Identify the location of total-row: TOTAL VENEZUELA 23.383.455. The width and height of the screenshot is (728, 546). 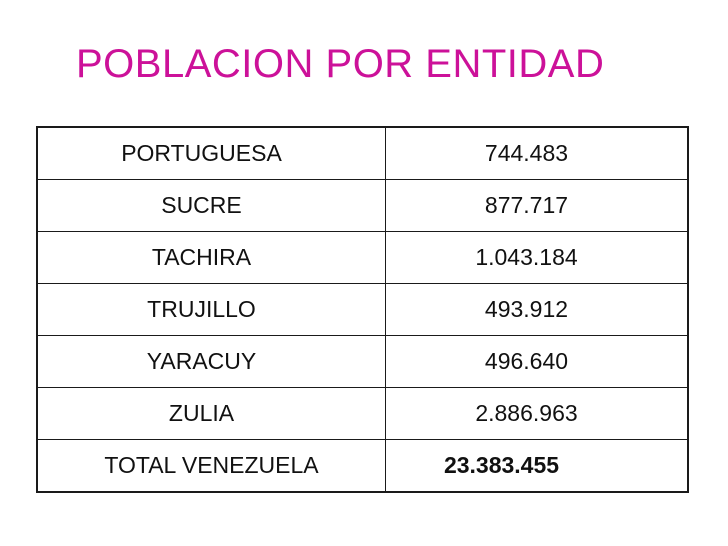
(362, 466).